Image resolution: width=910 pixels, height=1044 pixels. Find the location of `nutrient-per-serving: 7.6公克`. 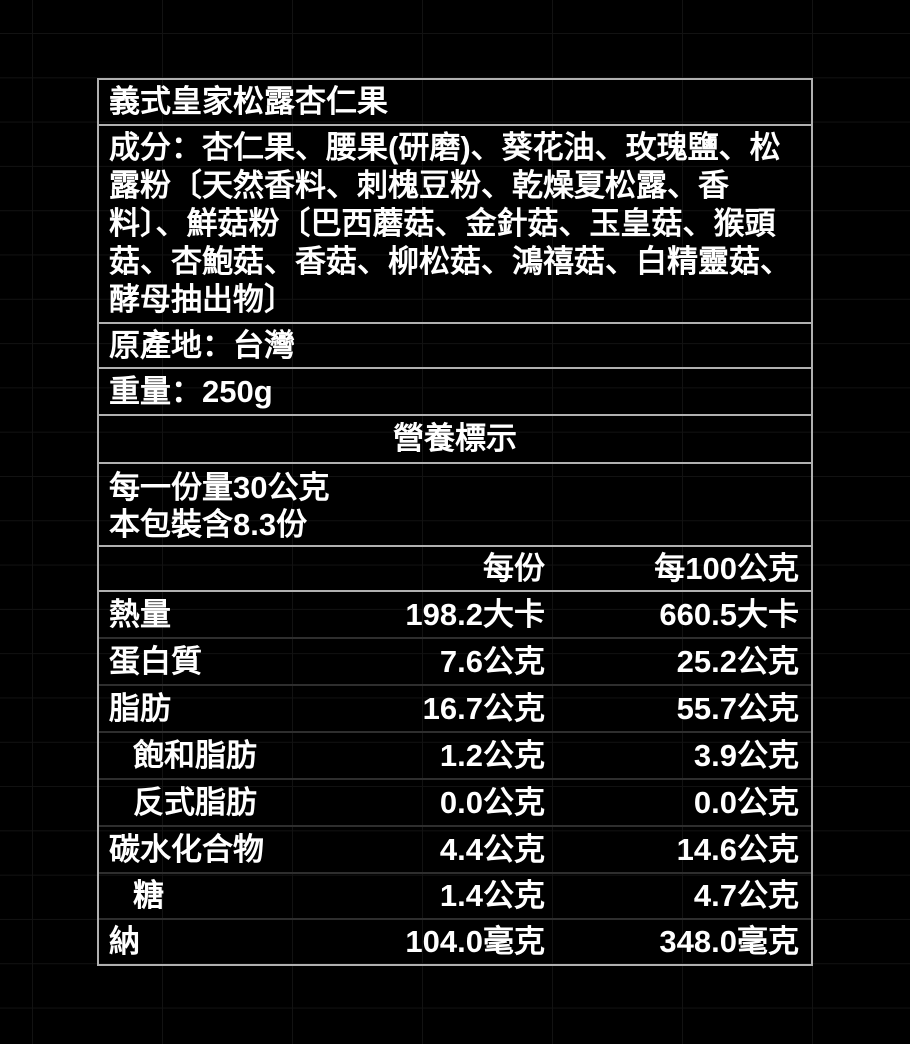

nutrient-per-serving: 7.6公克 is located at coordinates (492, 661).